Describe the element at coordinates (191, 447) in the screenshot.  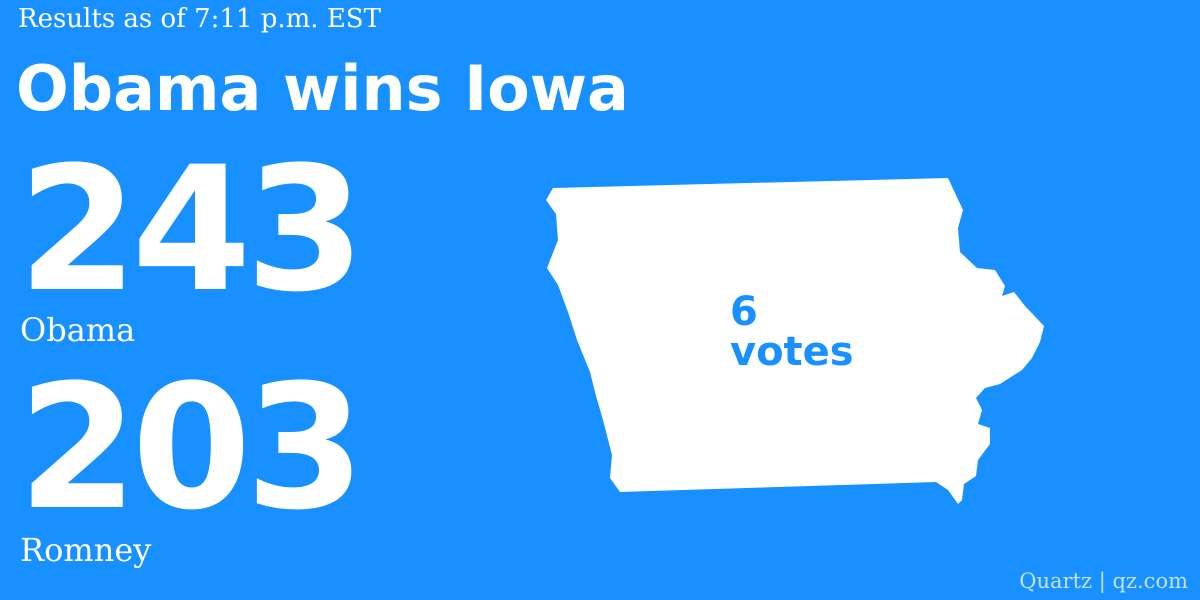
I see `romney-electoral-votes: 203` at that location.